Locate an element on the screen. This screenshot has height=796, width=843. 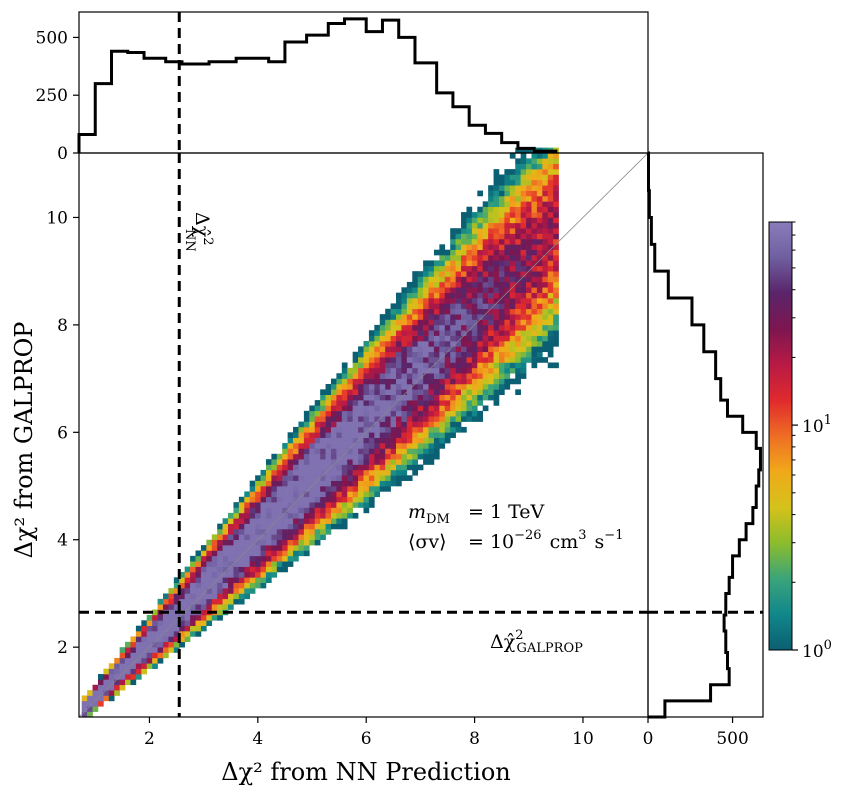
y-axis-label: Δχ² from GALPROP is located at coordinates (24, 440).